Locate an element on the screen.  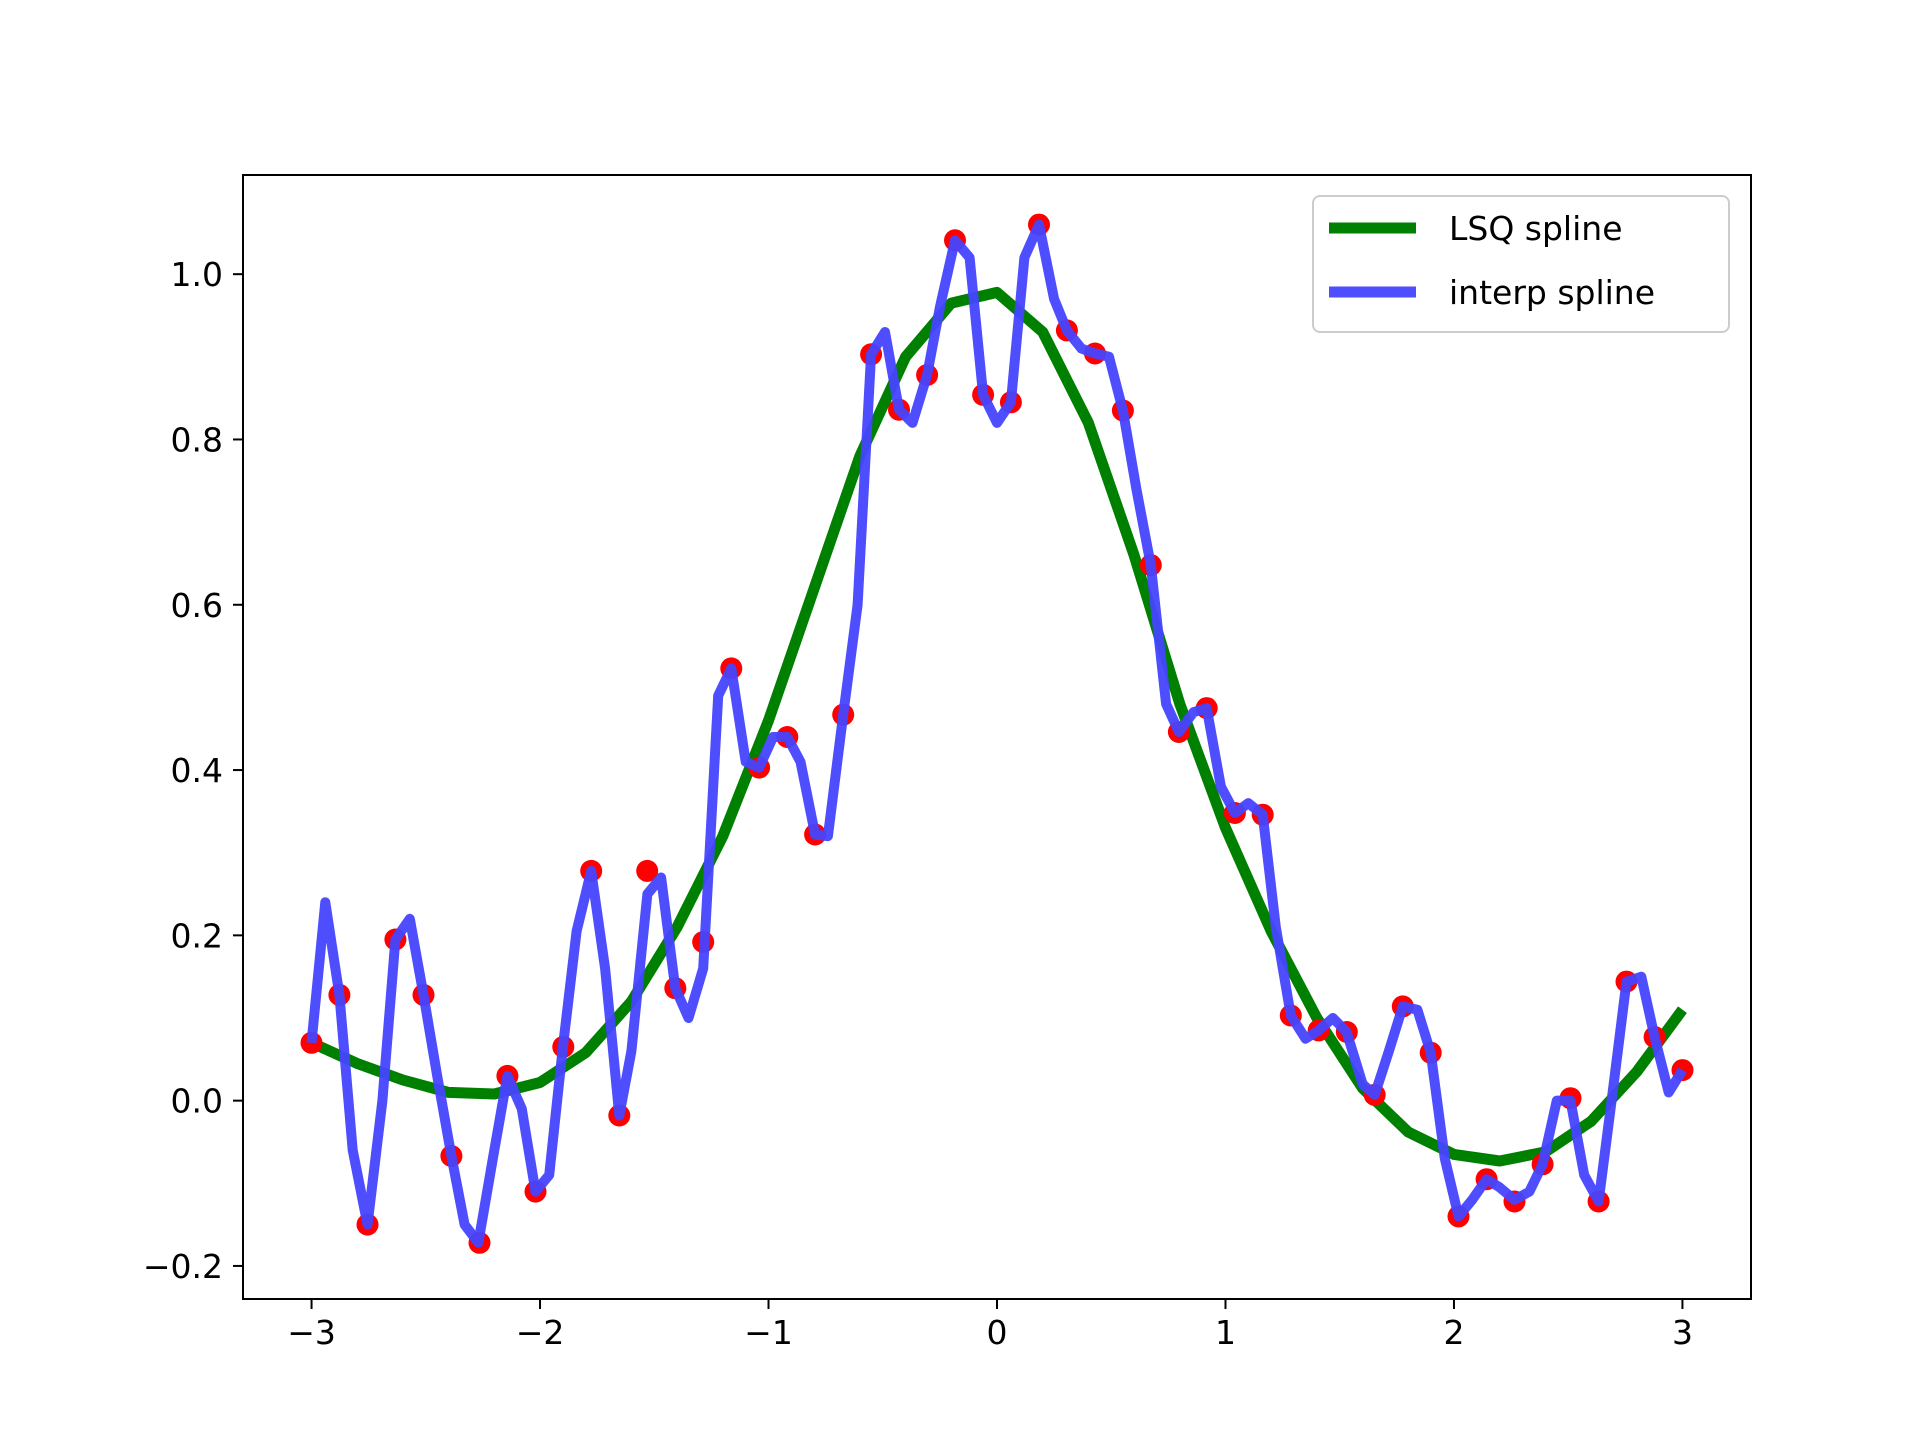
y-tick-label: 0.8 is located at coordinates (197, 439).